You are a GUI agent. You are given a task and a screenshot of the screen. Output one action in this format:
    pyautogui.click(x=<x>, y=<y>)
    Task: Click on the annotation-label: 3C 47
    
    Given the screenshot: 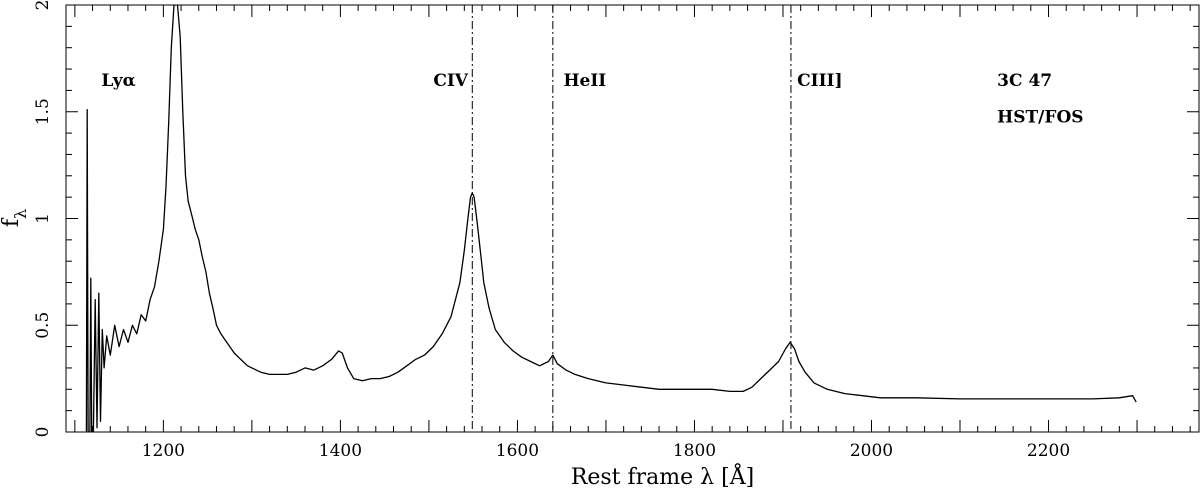 What is the action you would take?
    pyautogui.click(x=1024, y=81)
    